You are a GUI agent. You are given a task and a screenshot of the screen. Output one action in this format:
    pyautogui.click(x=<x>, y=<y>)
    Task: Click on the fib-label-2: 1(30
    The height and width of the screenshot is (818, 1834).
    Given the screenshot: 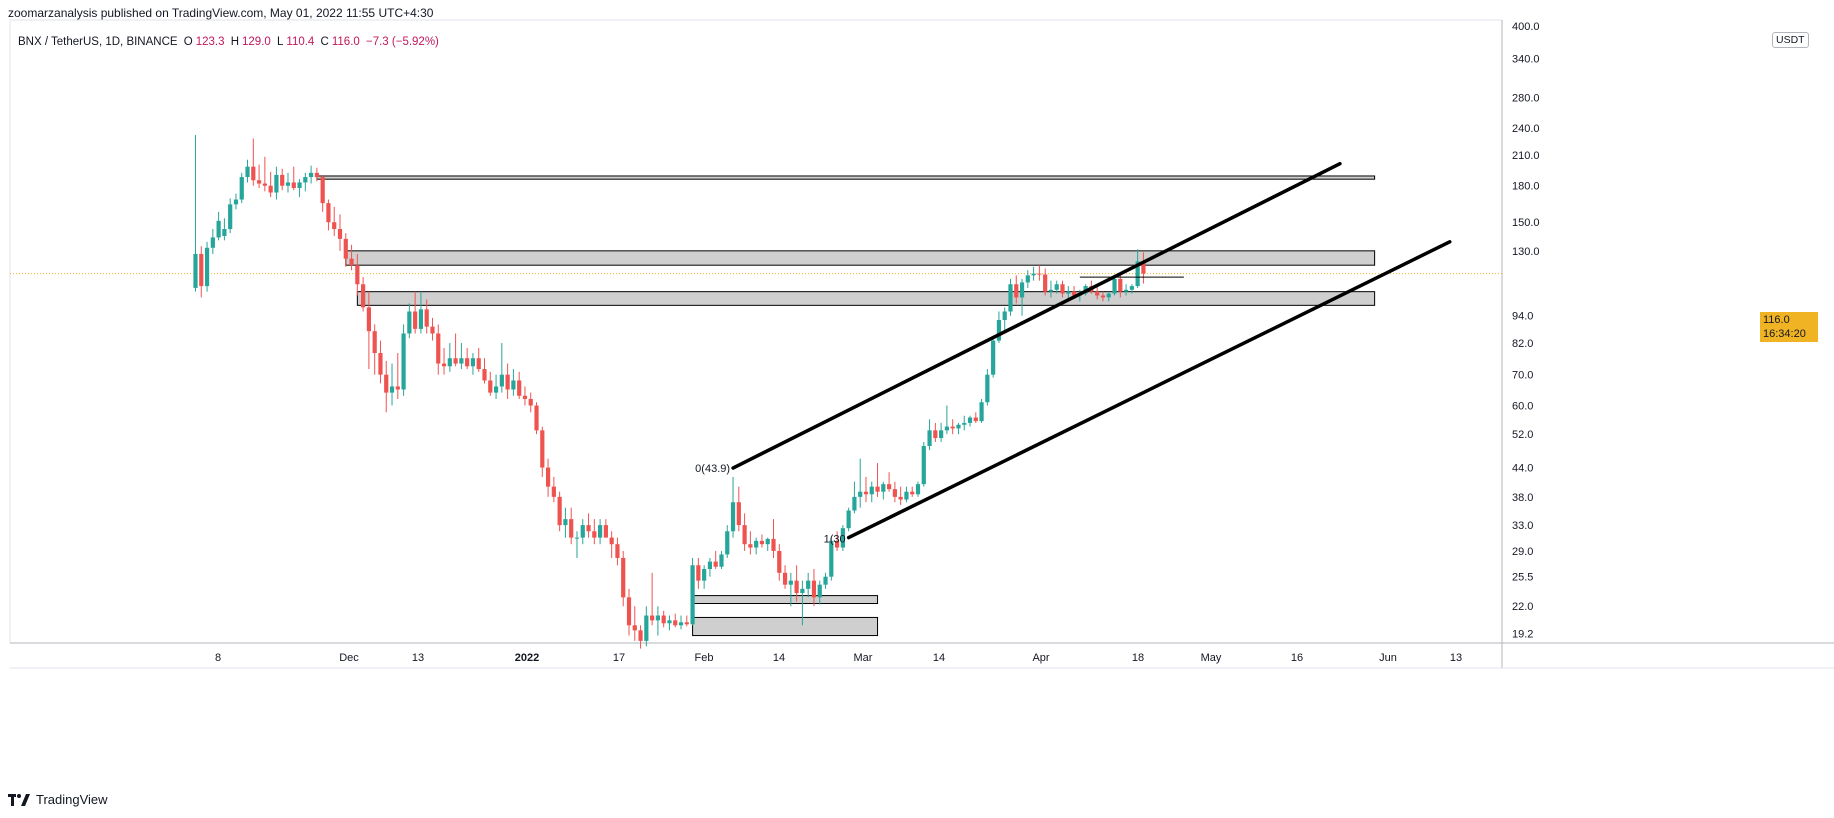 What is the action you would take?
    pyautogui.click(x=835, y=539)
    